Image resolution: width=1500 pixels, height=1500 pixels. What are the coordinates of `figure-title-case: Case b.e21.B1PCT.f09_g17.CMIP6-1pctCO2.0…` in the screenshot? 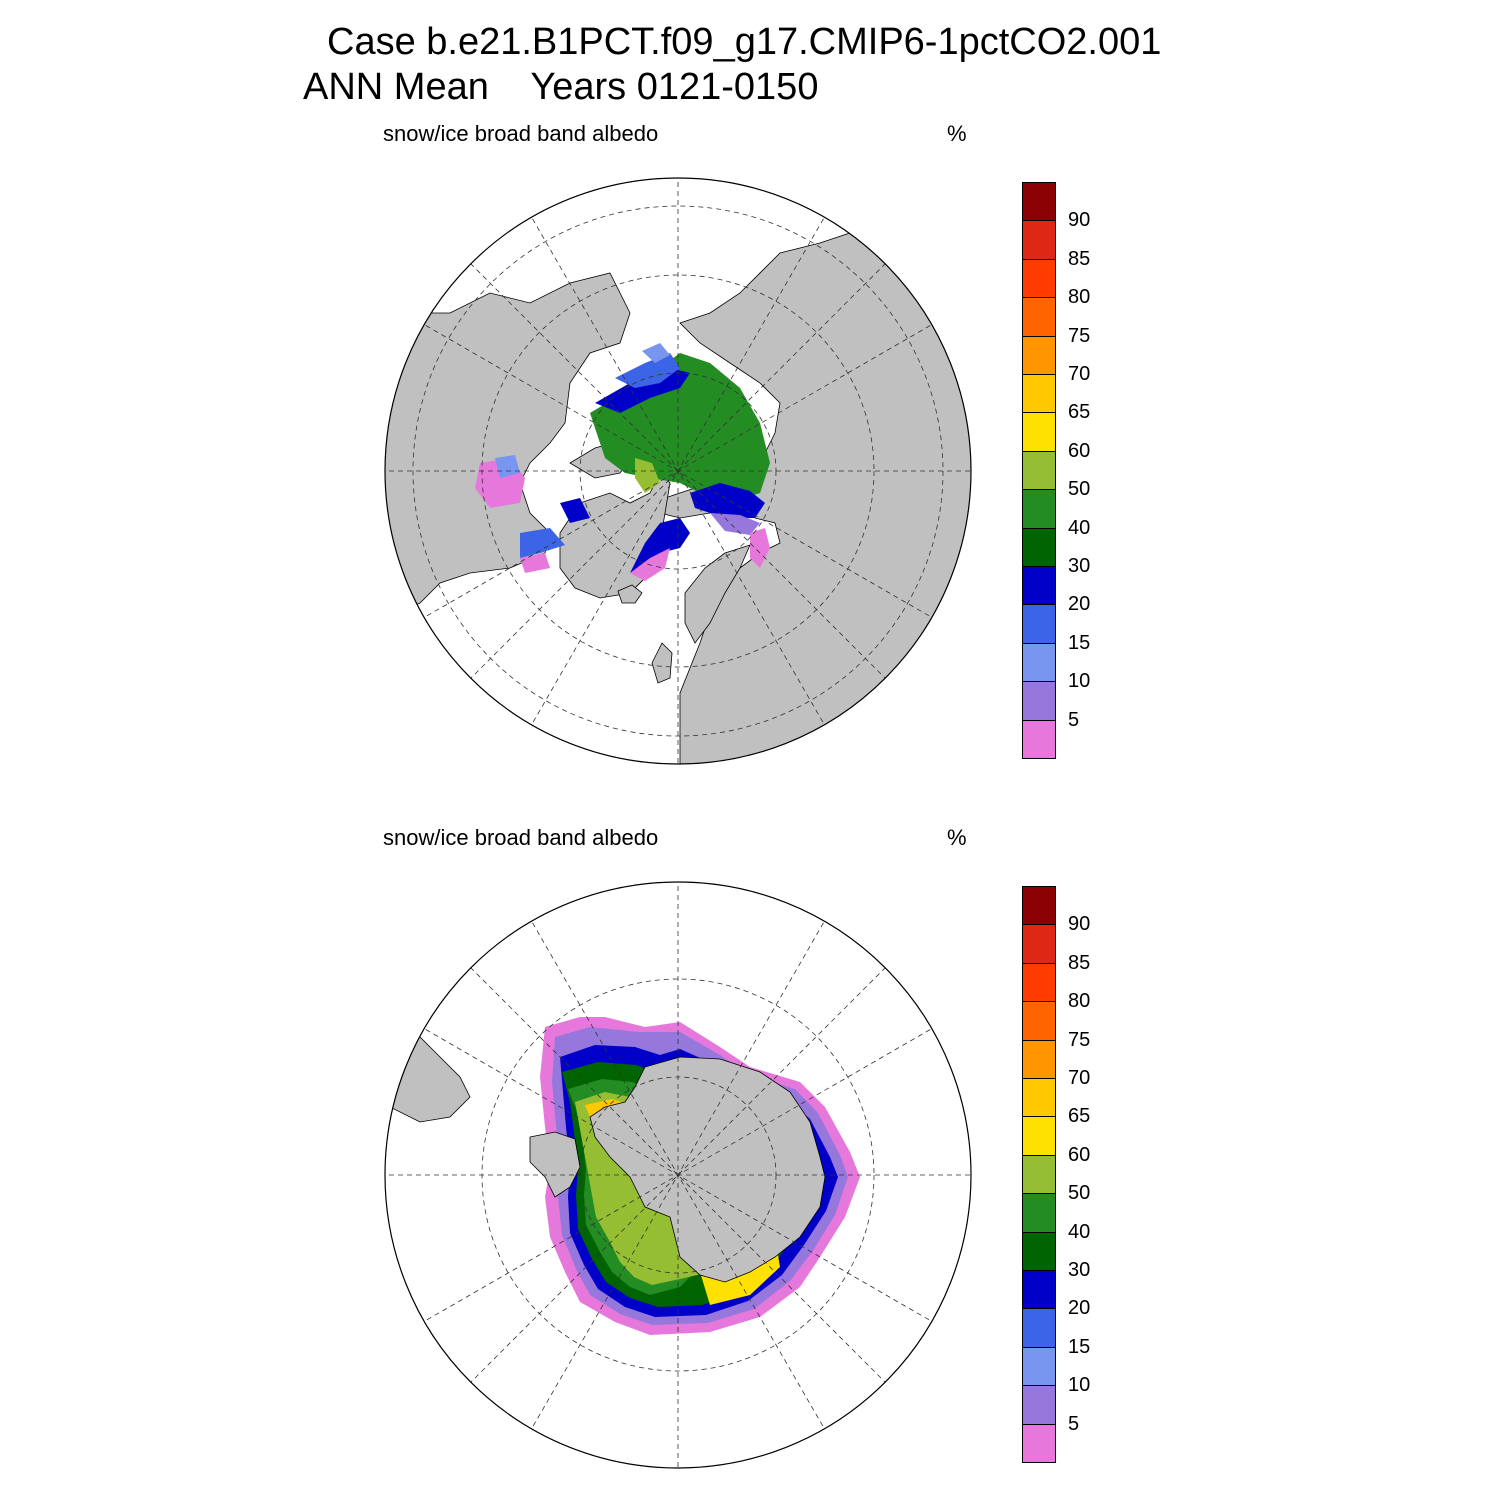 It's located at (744, 42).